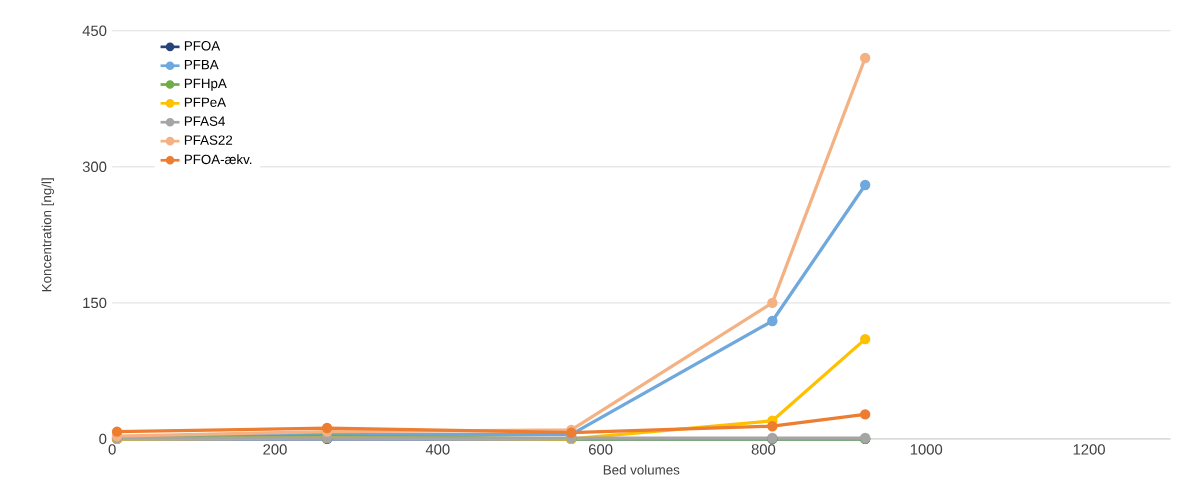 This screenshot has height=504, width=1189. Describe the element at coordinates (437, 449) in the screenshot. I see `x-tick-label: 400` at that location.